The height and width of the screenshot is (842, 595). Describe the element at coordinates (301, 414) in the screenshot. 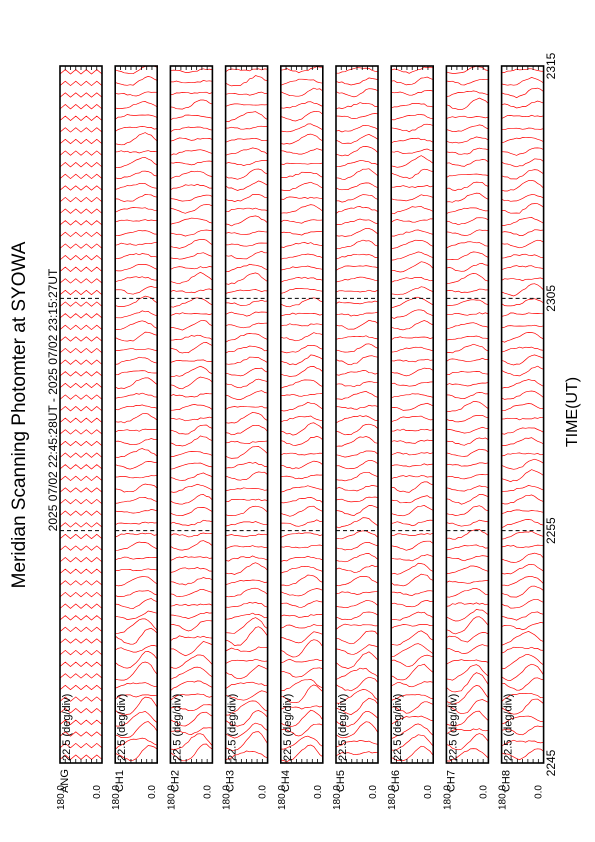

I see `panel-frame` at that location.